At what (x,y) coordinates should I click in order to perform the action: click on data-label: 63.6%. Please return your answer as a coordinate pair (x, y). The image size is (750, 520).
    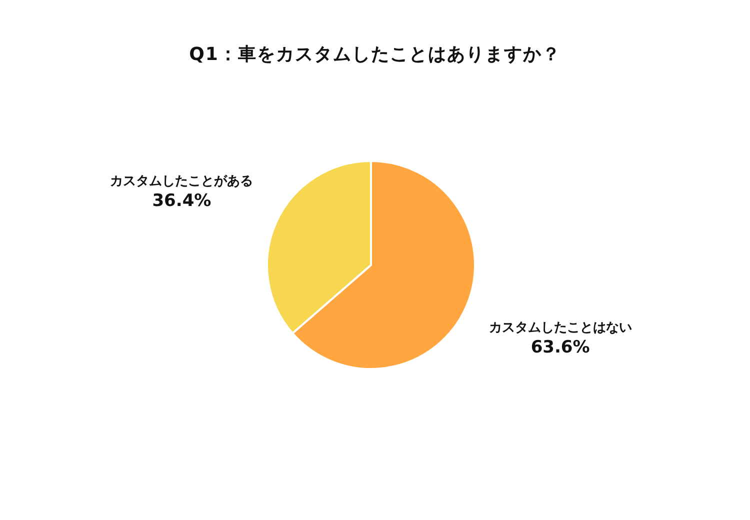
    Looking at the image, I should click on (560, 348).